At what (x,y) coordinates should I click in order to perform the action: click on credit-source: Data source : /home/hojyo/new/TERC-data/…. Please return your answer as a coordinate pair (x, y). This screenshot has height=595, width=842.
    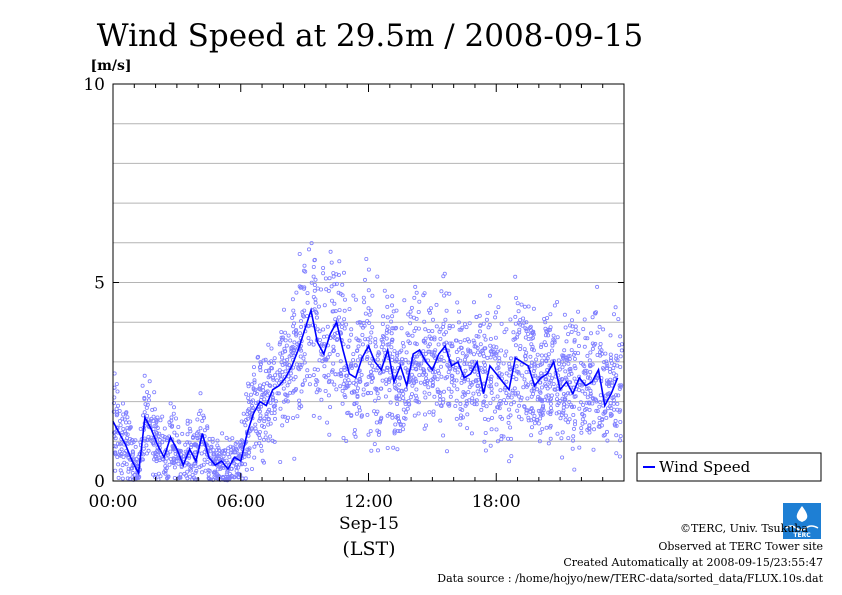
    Looking at the image, I should click on (630, 578).